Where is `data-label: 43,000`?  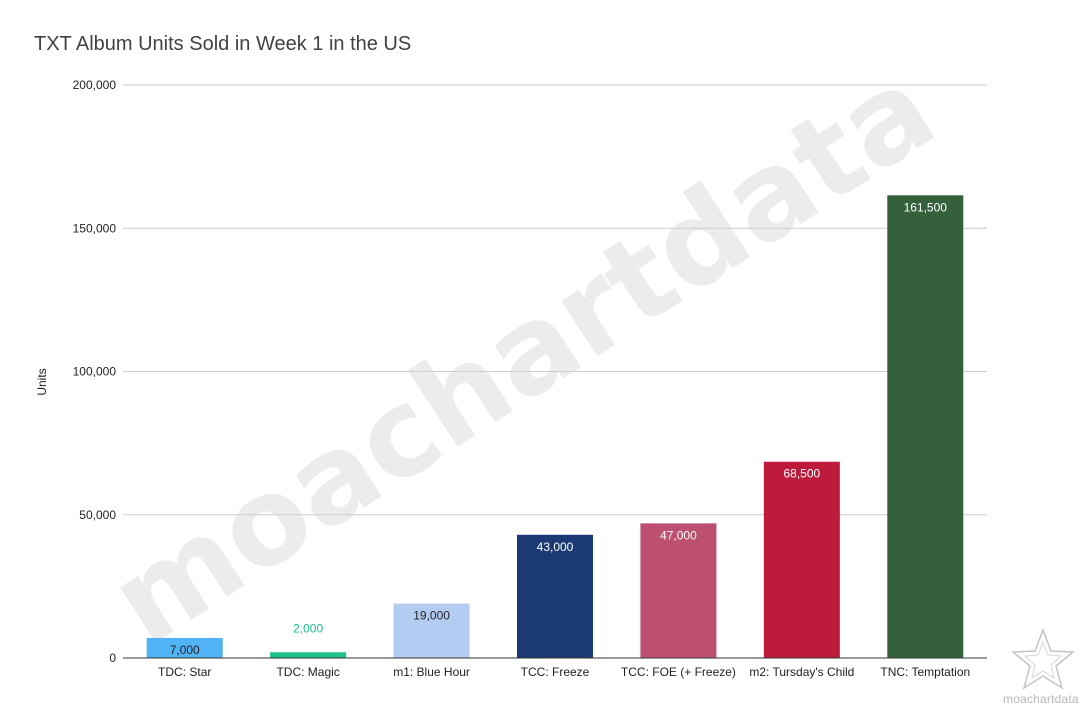
data-label: 43,000 is located at coordinates (555, 547).